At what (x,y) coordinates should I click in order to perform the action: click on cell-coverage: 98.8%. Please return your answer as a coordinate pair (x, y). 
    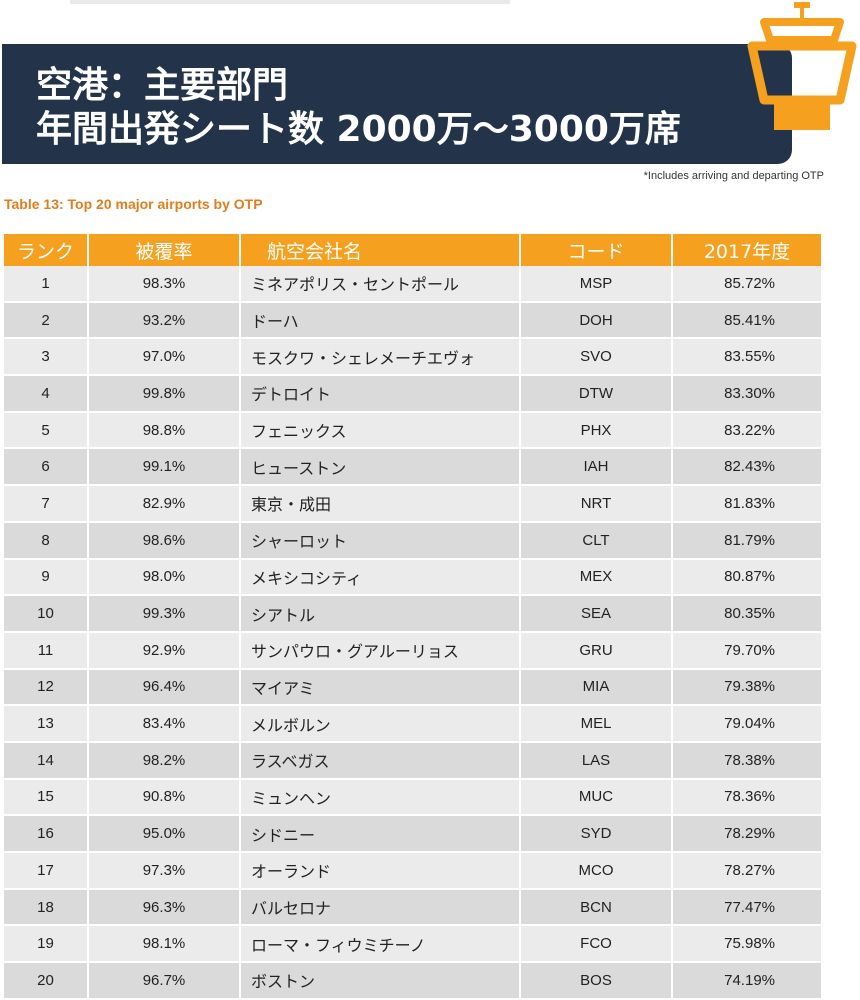
    Looking at the image, I should click on (164, 430).